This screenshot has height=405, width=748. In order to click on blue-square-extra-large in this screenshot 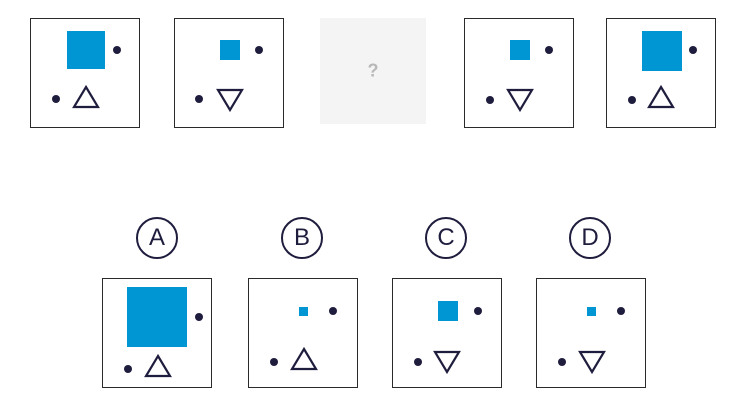, I will do `click(157, 317)`.